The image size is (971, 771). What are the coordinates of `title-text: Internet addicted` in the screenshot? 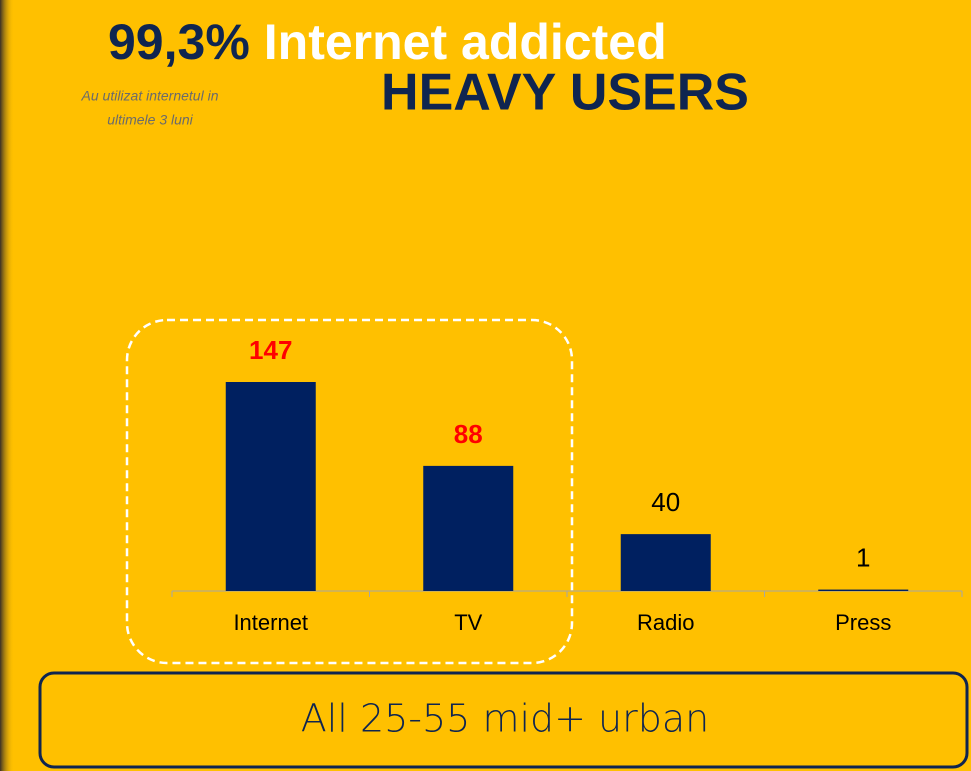 It's located at (465, 42).